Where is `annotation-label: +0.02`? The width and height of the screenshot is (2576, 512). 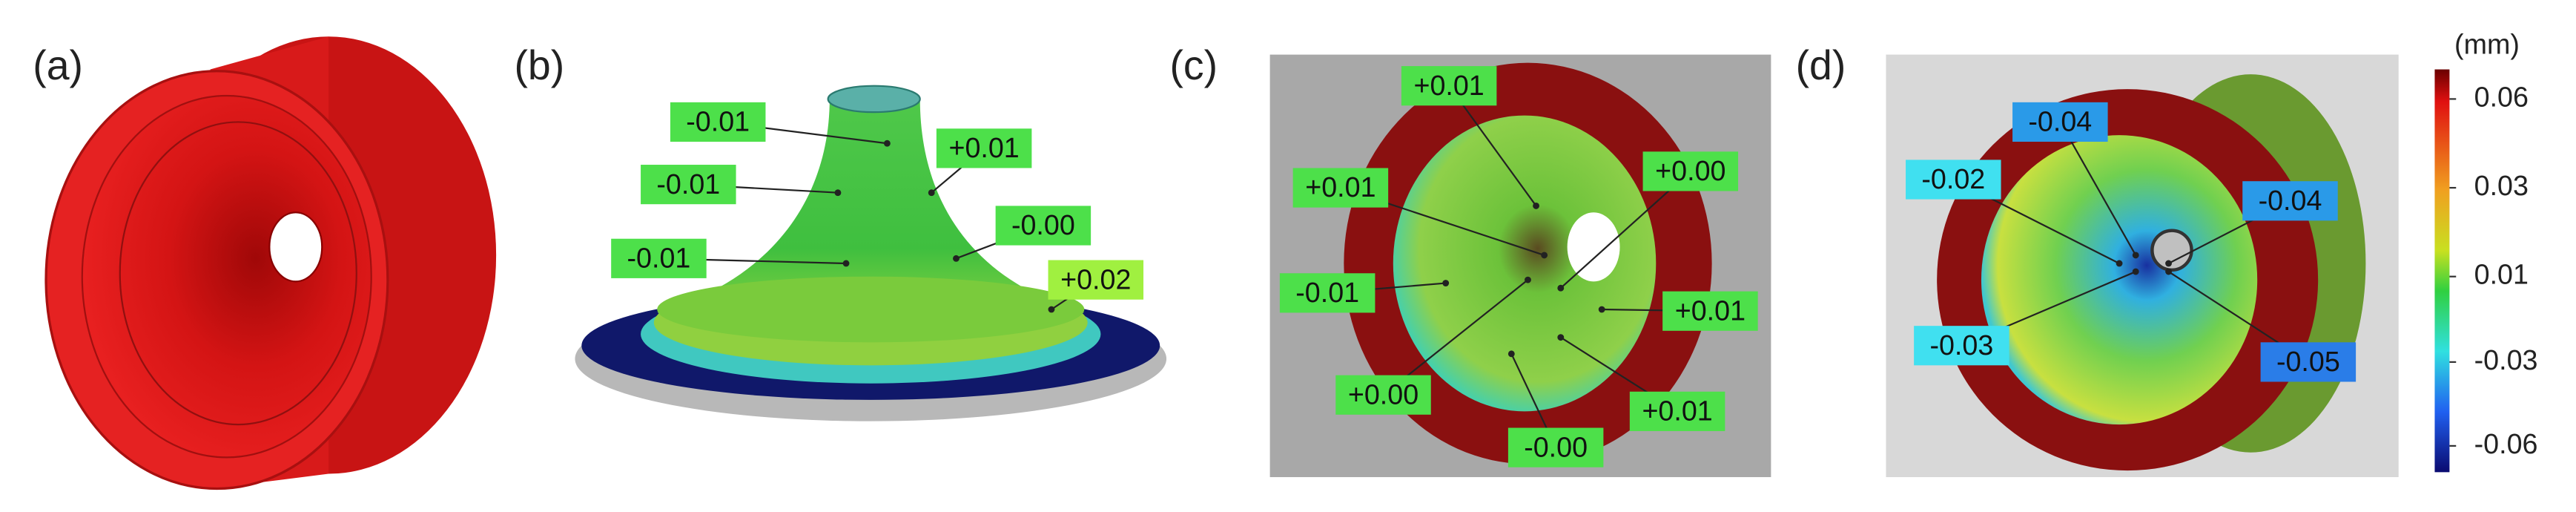
annotation-label: +0.02 is located at coordinates (1095, 279).